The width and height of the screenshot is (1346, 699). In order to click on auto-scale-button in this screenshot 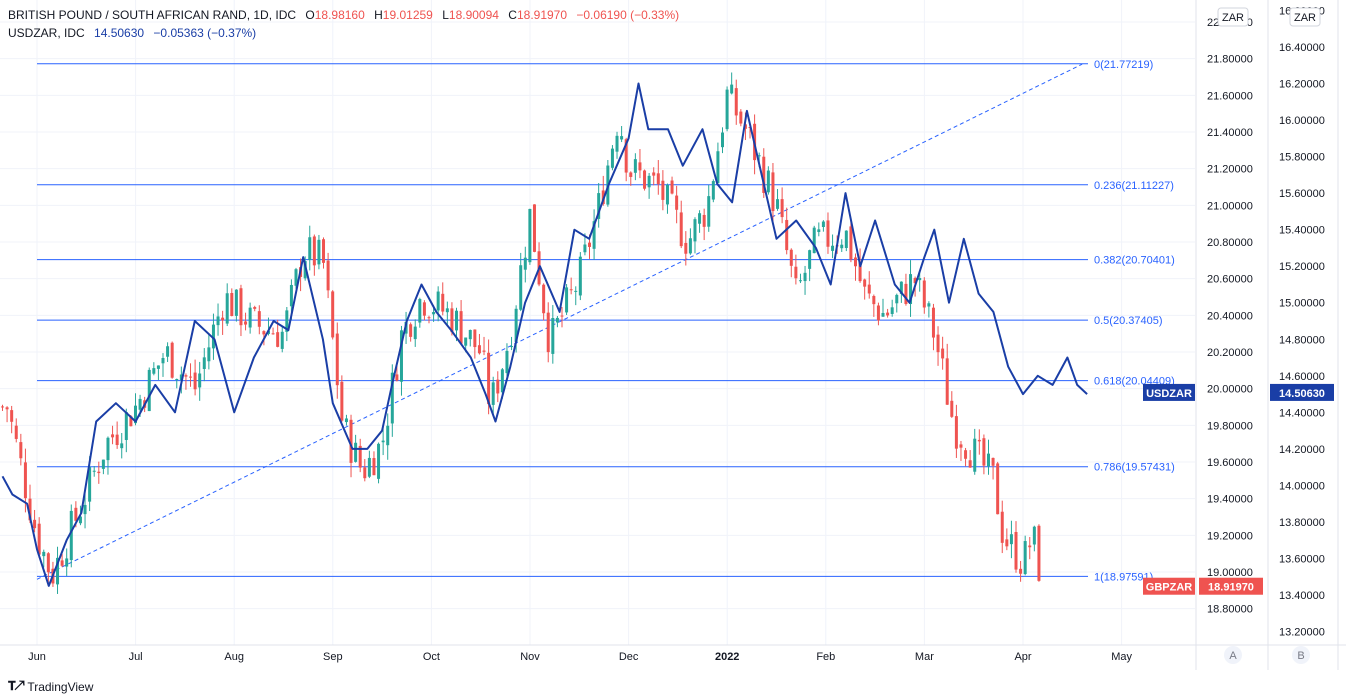, I will do `click(1233, 655)`.